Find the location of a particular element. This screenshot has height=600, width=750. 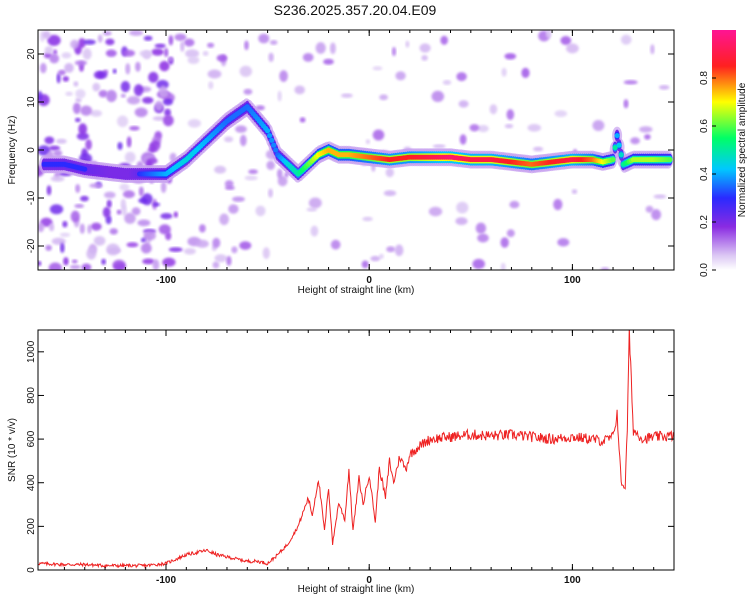

colorbar-gradient is located at coordinates (724, 150).